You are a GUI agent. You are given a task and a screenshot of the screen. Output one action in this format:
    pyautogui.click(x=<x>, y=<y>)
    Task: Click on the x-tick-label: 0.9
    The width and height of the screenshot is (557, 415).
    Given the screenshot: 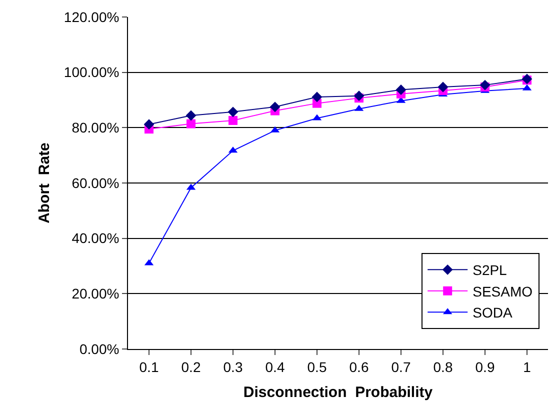 What is the action you would take?
    pyautogui.click(x=485, y=366)
    